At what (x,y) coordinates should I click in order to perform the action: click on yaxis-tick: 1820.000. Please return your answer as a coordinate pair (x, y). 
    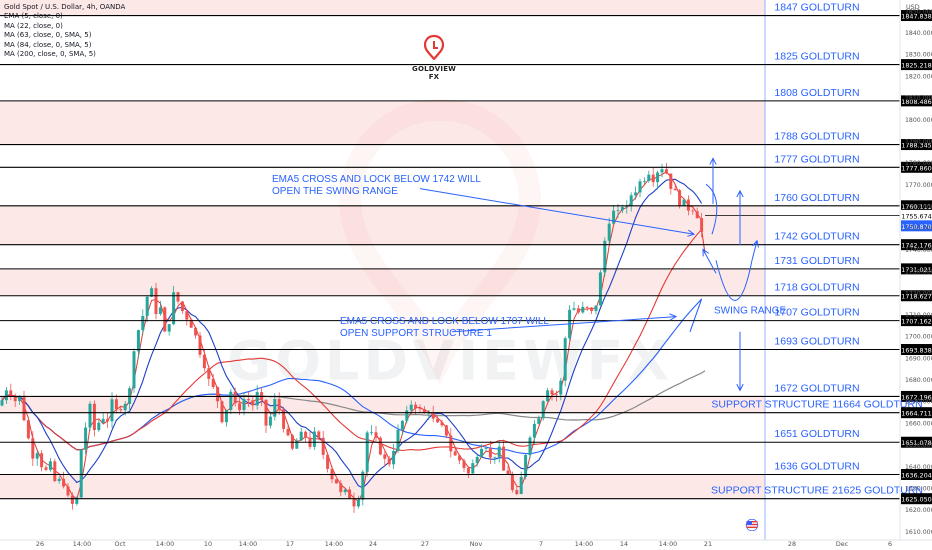
    Looking at the image, I should click on (918, 76).